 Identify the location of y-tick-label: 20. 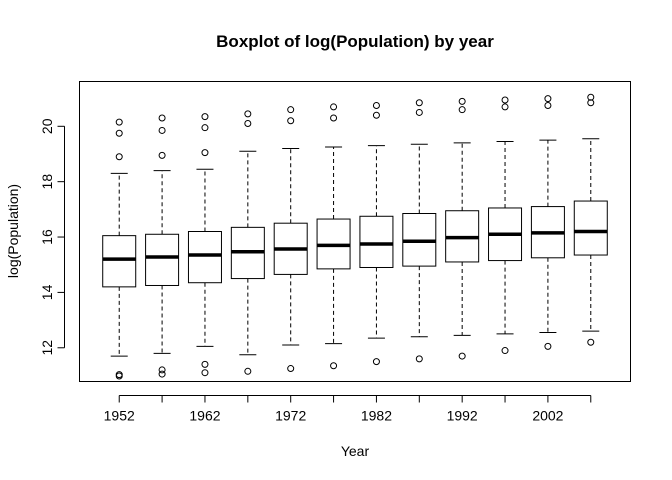
(47, 126).